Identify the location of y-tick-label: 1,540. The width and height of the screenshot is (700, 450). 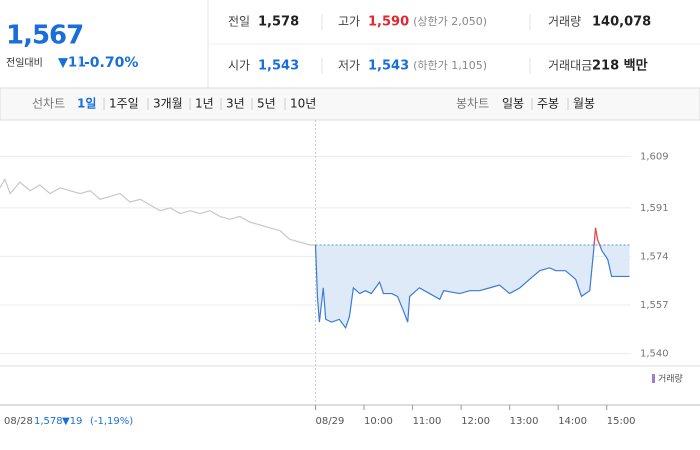
(654, 354).